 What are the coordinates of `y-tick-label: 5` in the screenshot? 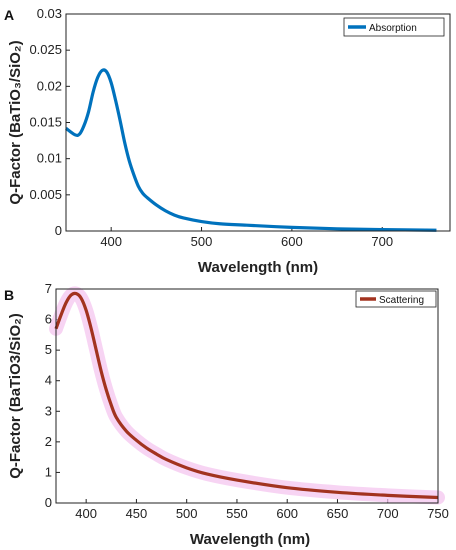 It's located at (48, 349).